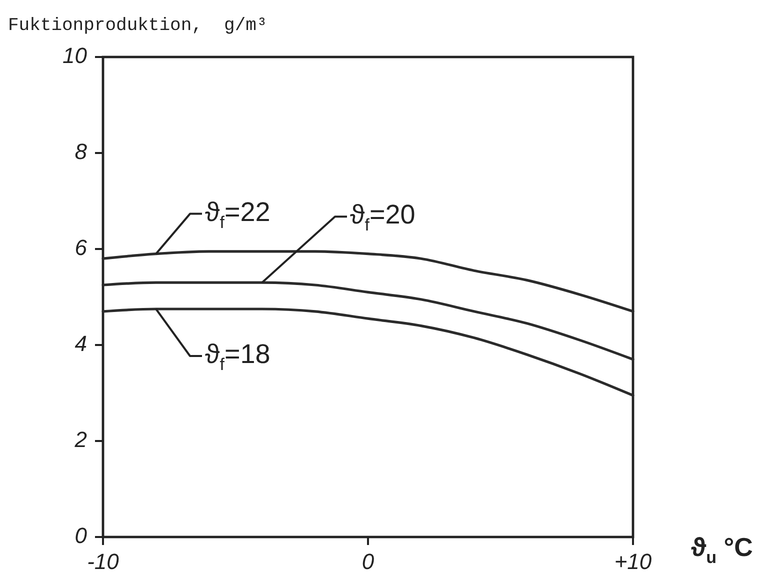  I want to click on series-label: ϑ$_{f}$=18, so click(237, 356).